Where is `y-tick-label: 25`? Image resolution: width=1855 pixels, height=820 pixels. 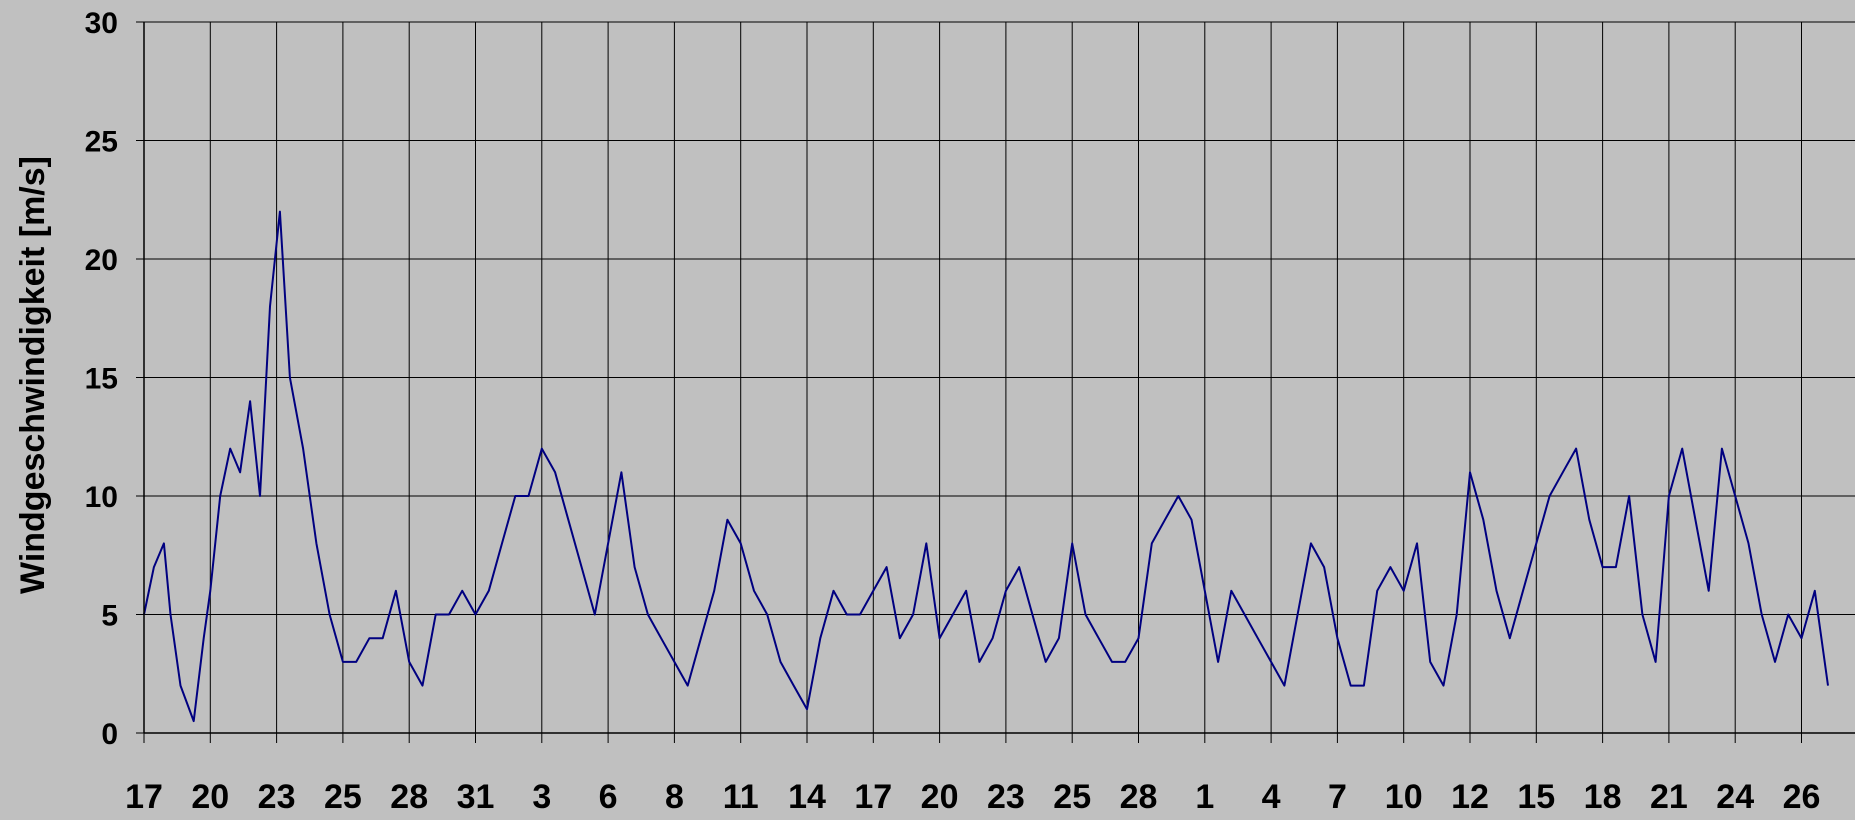
y-tick-label: 25 is located at coordinates (101, 142).